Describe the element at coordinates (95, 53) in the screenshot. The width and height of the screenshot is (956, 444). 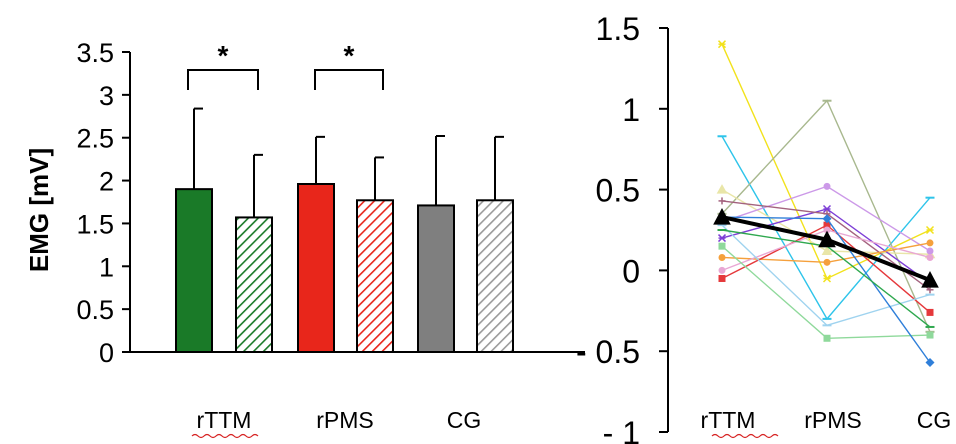
I see `y-tick-label: 3.5` at that location.